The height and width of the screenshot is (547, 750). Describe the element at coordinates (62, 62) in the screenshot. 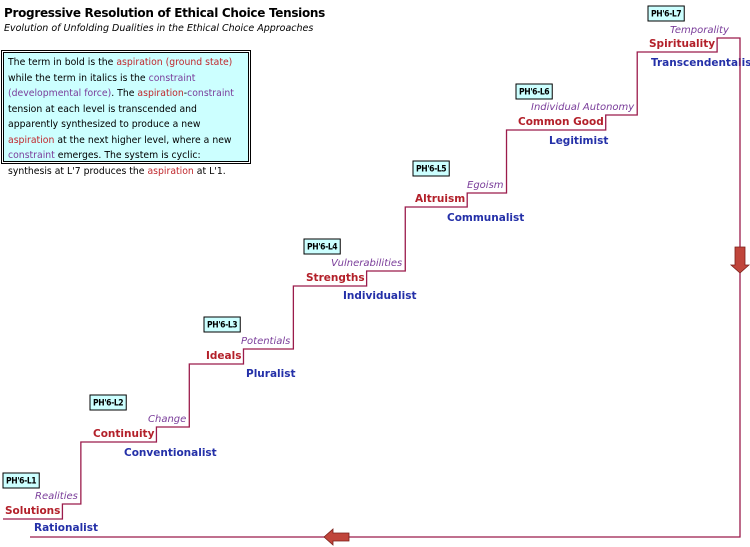

I see `note-text: The term in bold is the` at that location.